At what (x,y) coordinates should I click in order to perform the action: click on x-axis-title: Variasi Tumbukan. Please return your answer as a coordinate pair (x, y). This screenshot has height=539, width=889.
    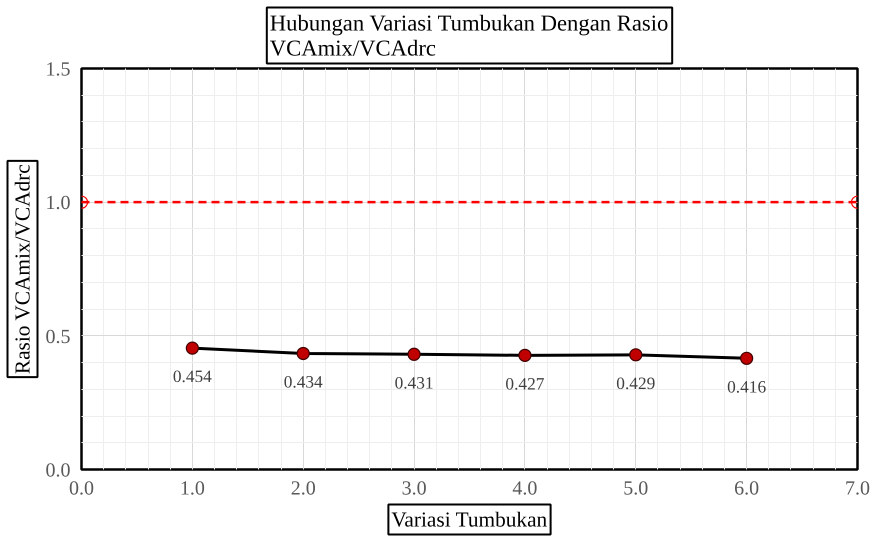
    Looking at the image, I should click on (469, 520).